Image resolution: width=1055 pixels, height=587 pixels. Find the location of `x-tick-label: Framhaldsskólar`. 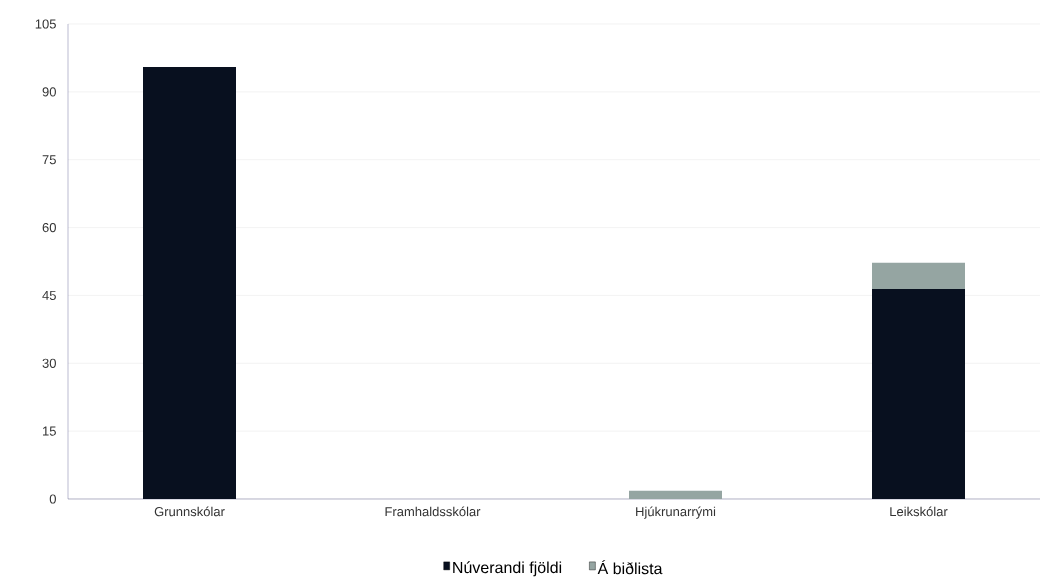

x-tick-label: Framhaldsskólar is located at coordinates (433, 511).